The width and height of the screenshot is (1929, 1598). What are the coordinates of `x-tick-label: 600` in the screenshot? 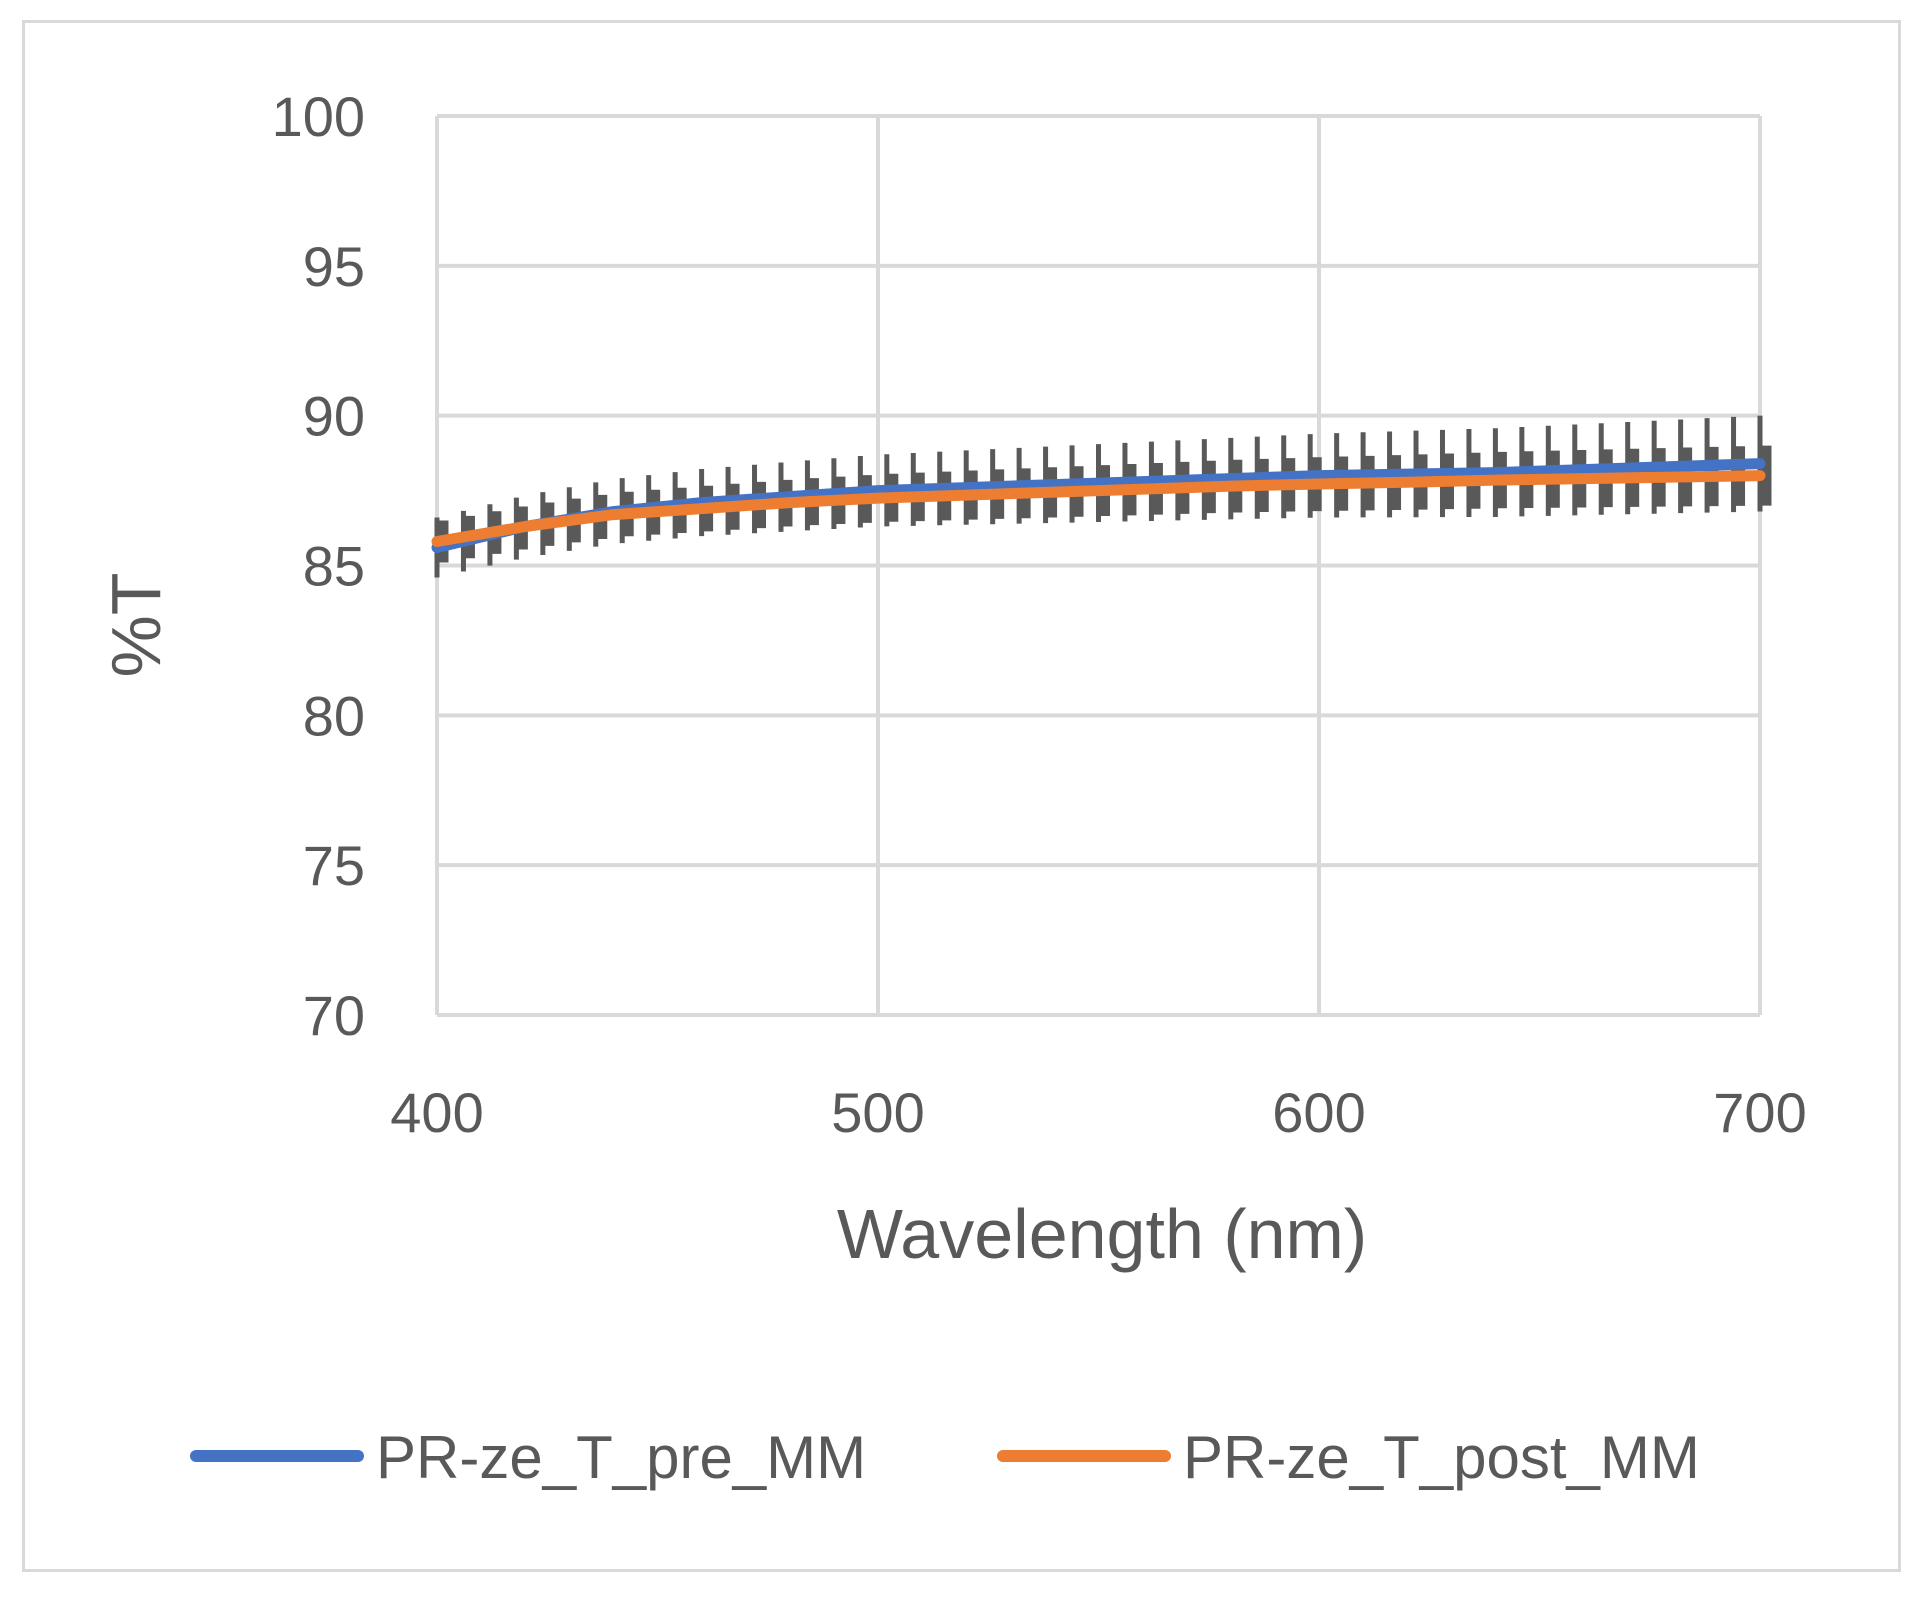 It's located at (1318, 1112).